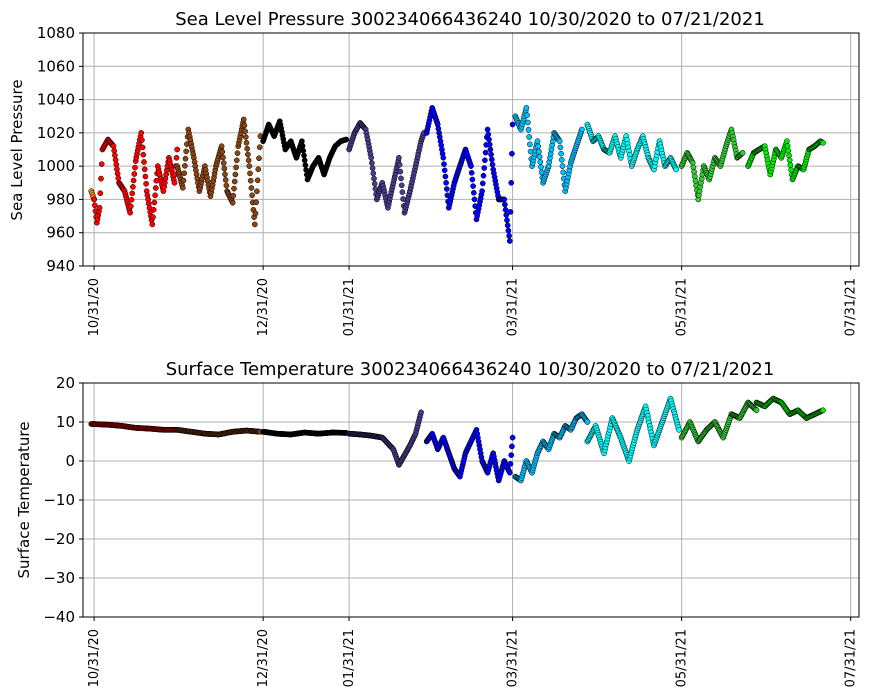  I want to click on x-tick-label: 12/31/20, so click(263, 307).